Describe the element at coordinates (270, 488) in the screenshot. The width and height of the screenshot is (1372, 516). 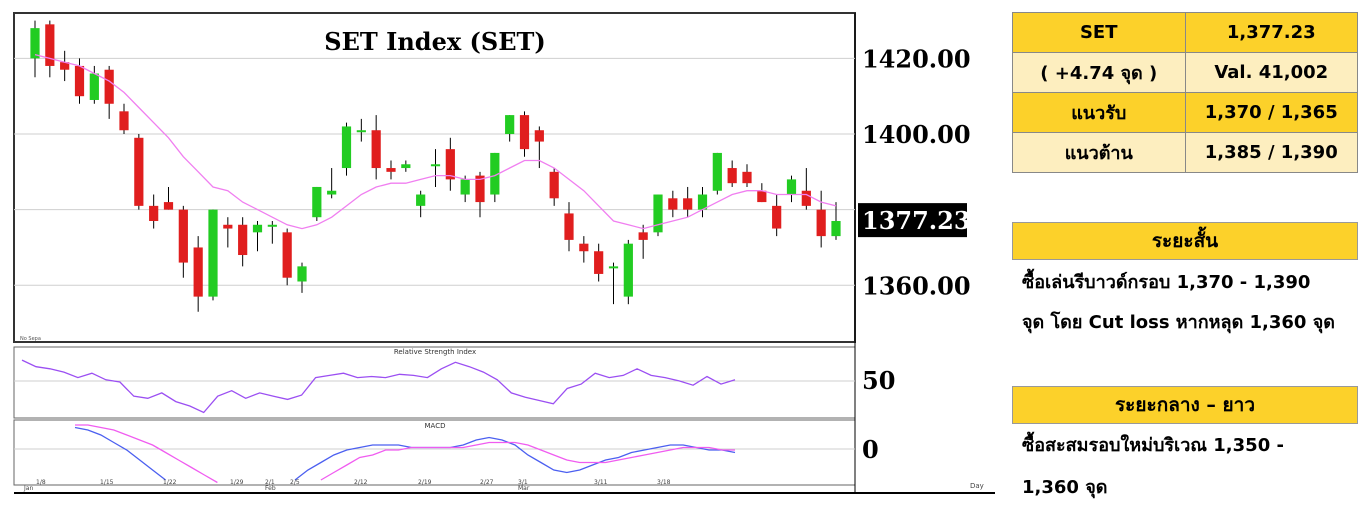
I see `x-tick-label: Feb` at that location.